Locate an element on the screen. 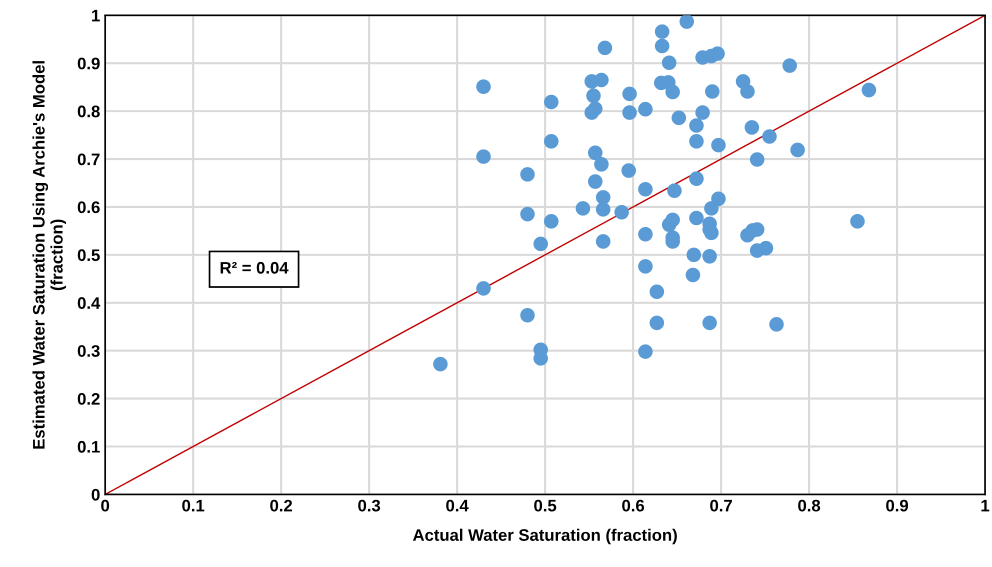  x-tick-label: 0.3 is located at coordinates (369, 506).